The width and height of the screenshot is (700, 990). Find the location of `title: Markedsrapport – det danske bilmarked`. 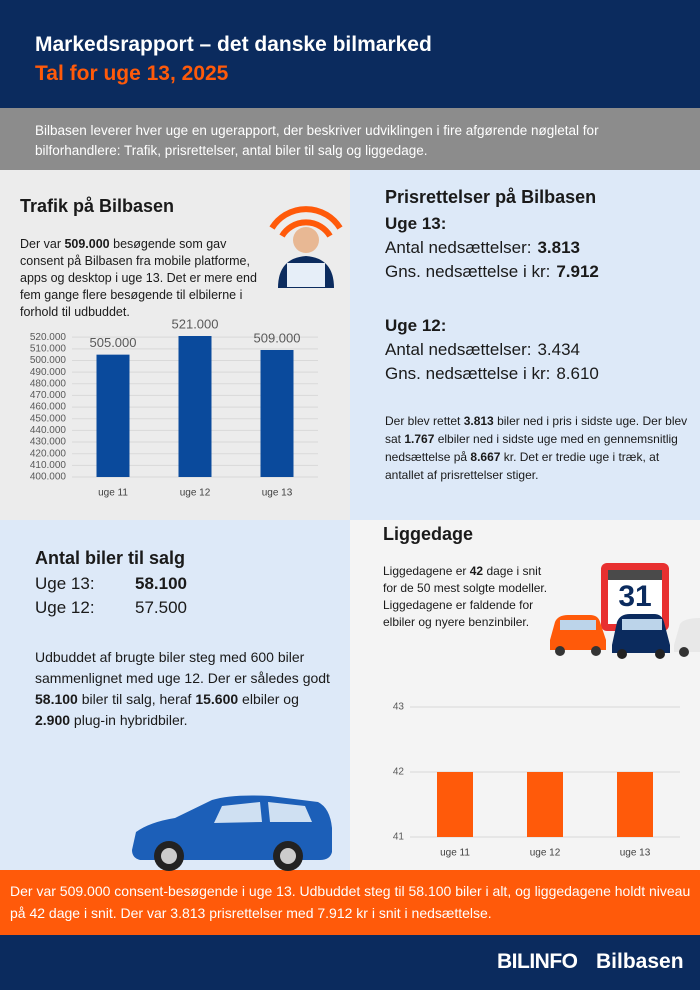

title: Markedsrapport – det danske bilmarked is located at coordinates (233, 44).